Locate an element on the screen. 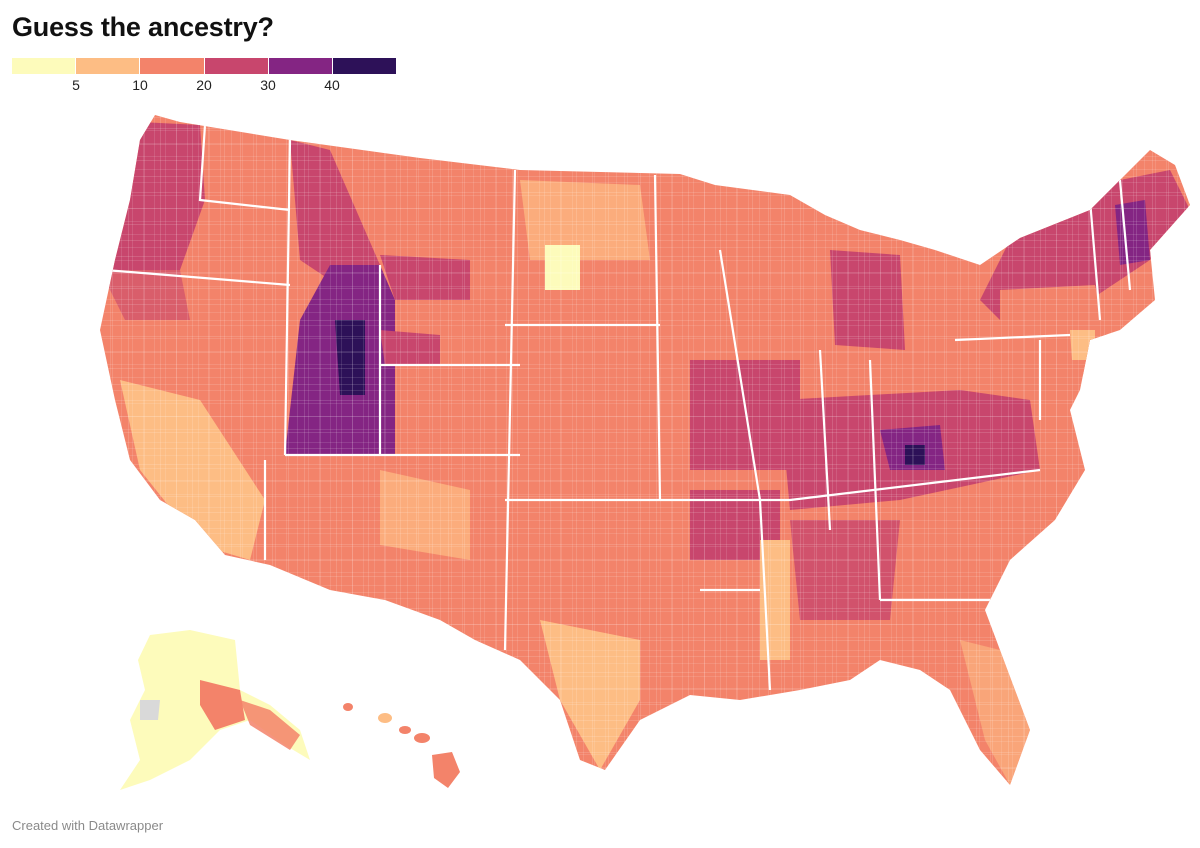 Image resolution: width=1200 pixels, height=848 pixels. legend-tick-label: 5 is located at coordinates (76, 85).